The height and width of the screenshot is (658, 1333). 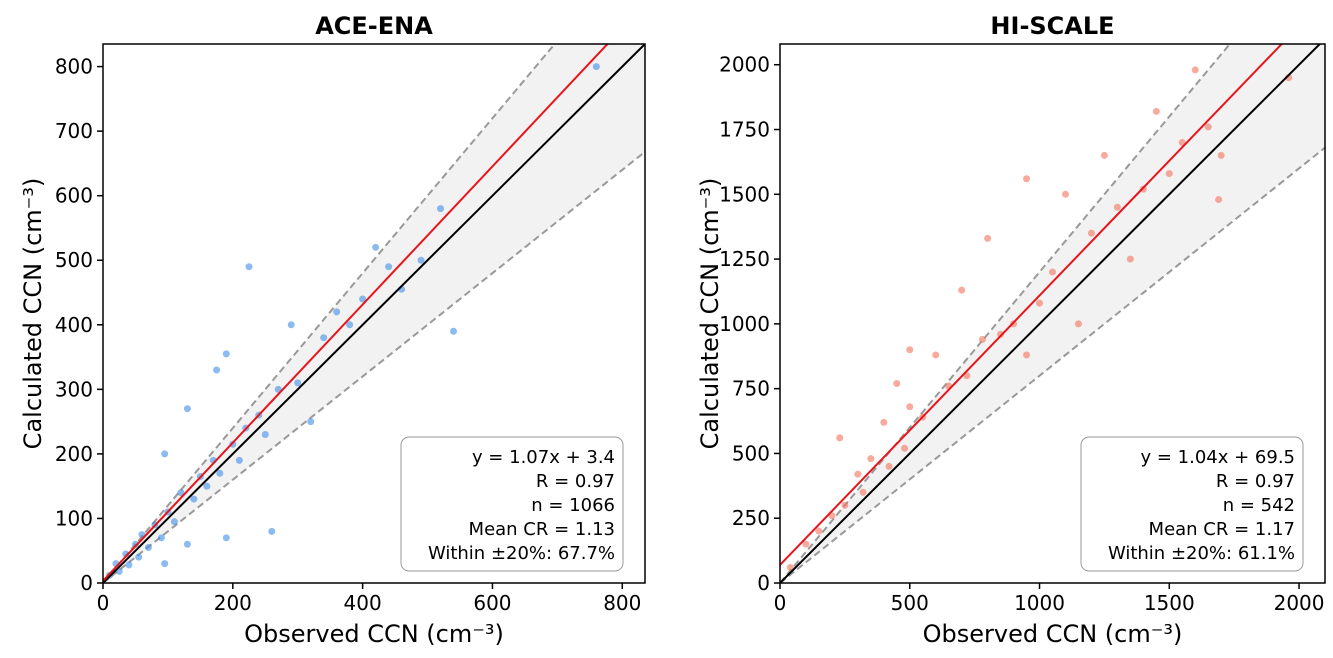 I want to click on annotation-line: Within ±20%: 61.1%, so click(x=1201, y=553).